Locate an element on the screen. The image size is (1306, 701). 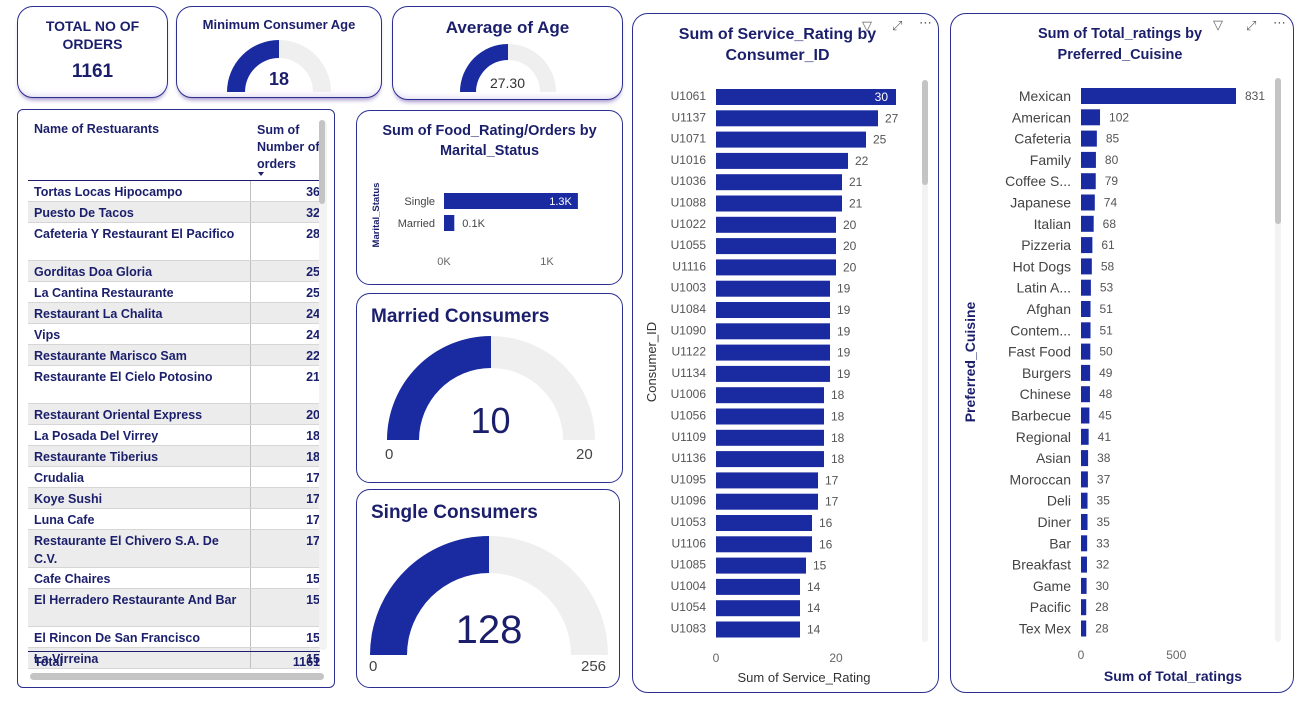
table-hscroll-thumb is located at coordinates (177, 676).